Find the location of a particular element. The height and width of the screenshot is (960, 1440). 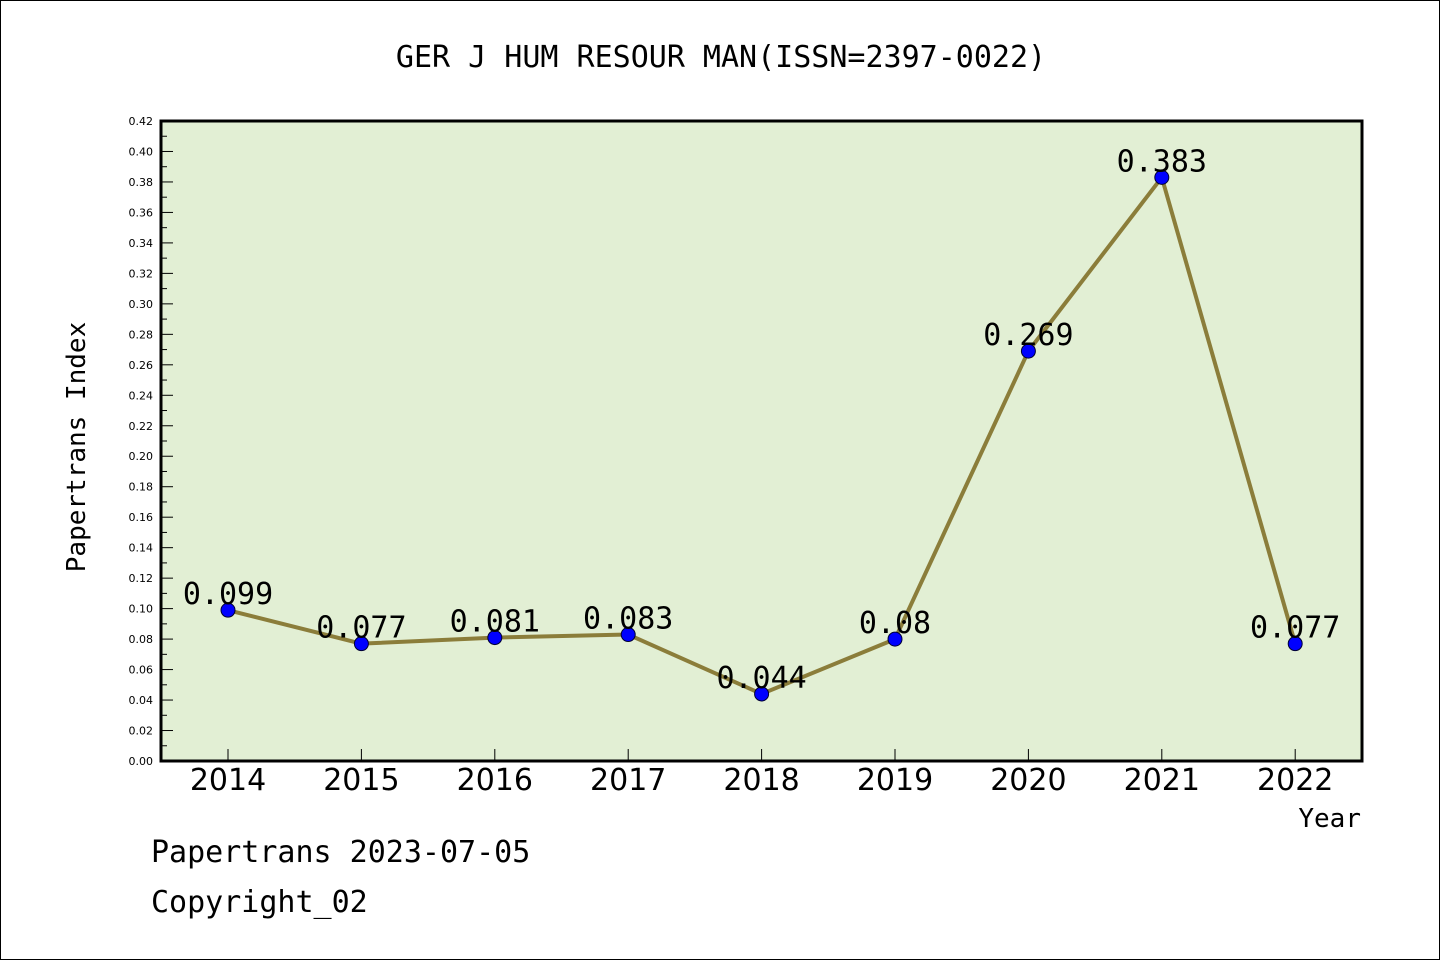

chart-title: GER J HUM RESOUR MAN(ISSN=2397-0022) is located at coordinates (721, 57).